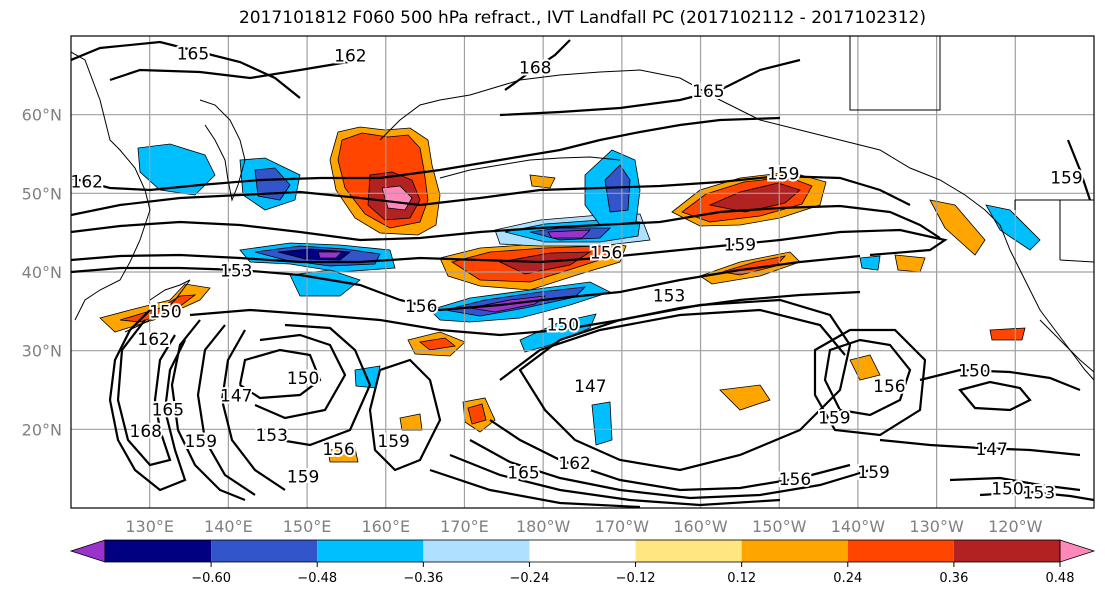  What do you see at coordinates (530, 167) in the screenshot?
I see `coast-aleutians` at bounding box center [530, 167].